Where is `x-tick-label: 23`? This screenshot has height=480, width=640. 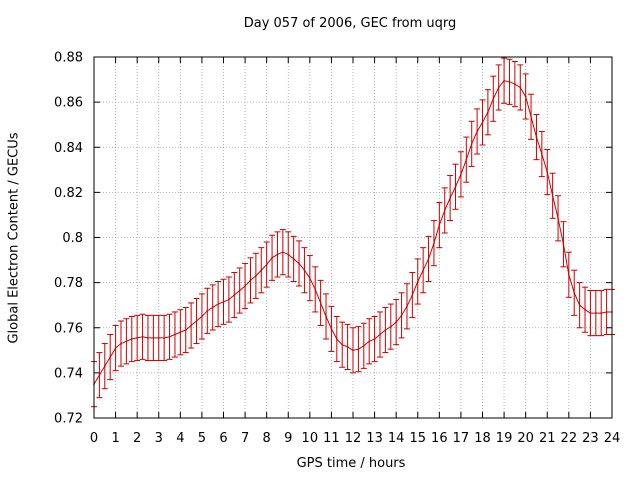
x-tick-label: 23 is located at coordinates (590, 438).